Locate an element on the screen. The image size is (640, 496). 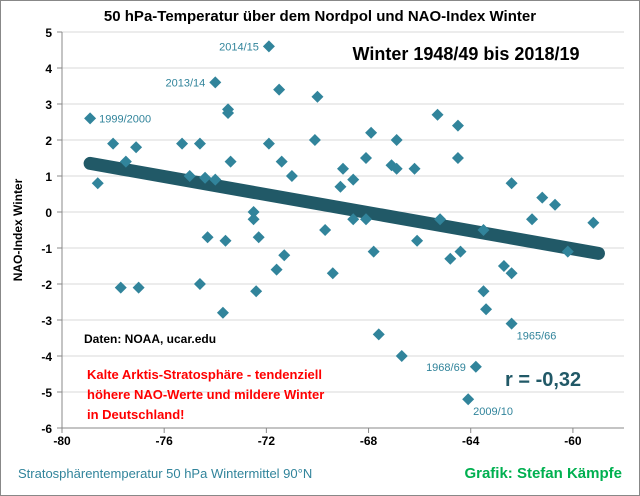
point-label: 1999/2000 is located at coordinates (125, 119).